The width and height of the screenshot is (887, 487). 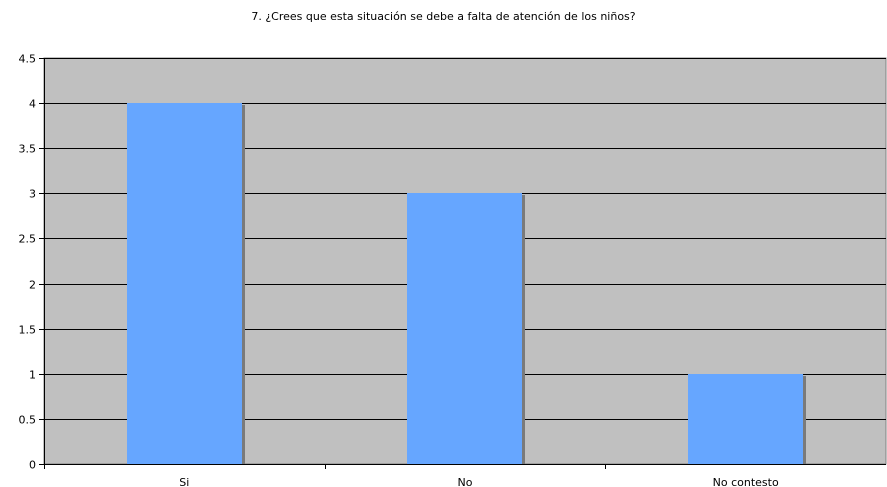 What do you see at coordinates (32, 104) in the screenshot?
I see `y-tick-label: 4` at bounding box center [32, 104].